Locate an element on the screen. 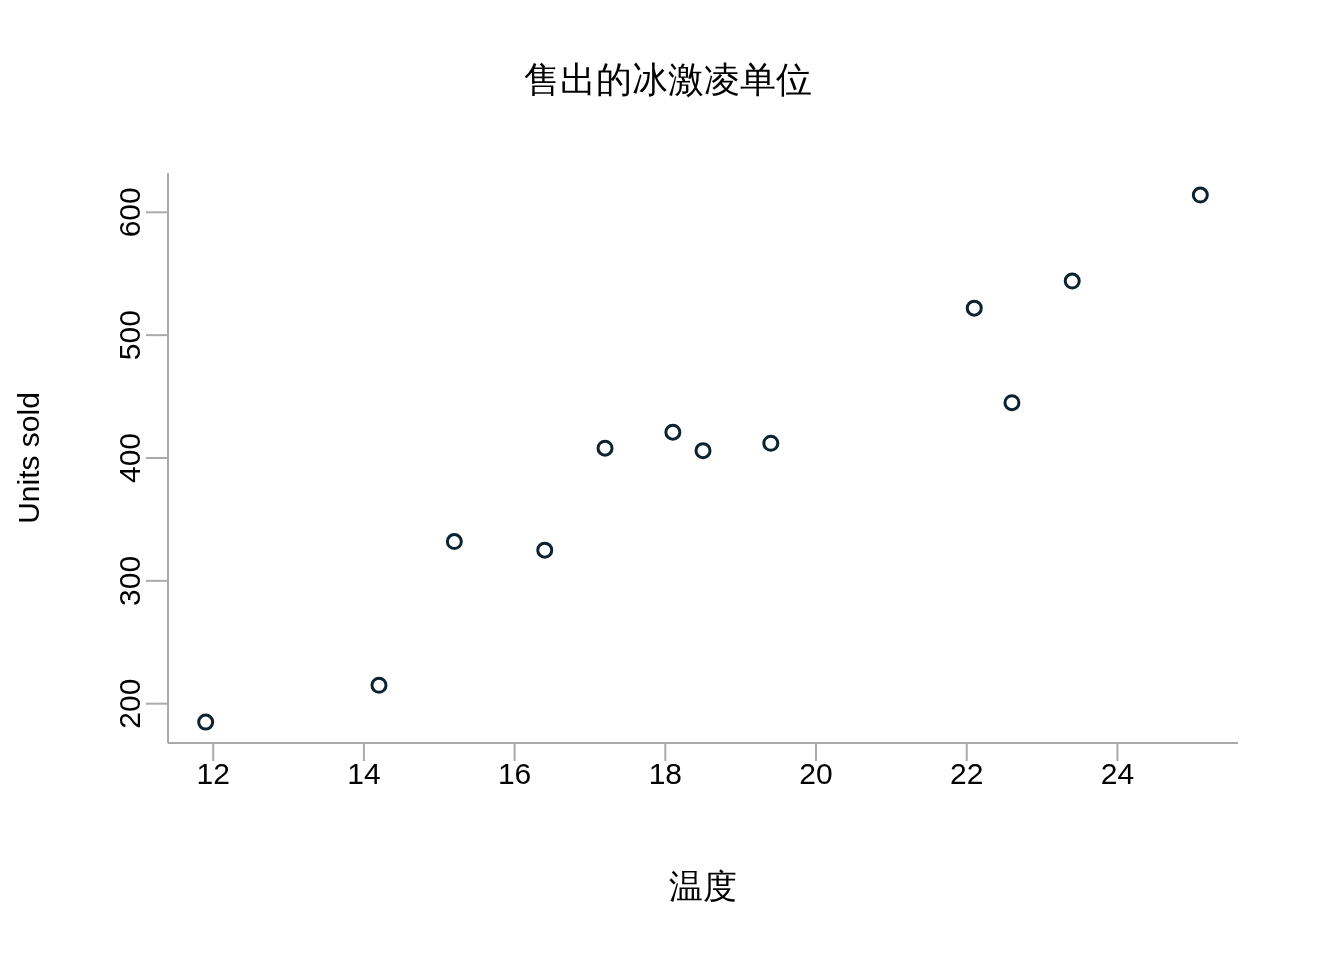 The height and width of the screenshot is (960, 1344). y-tick-label: 600 is located at coordinates (129, 212).